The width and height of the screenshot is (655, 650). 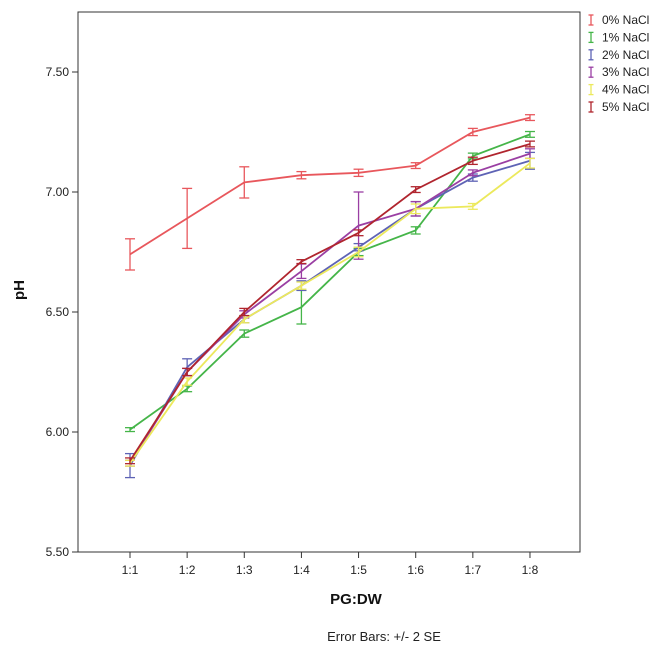 I want to click on x-tick-label: 1:7, so click(x=472, y=570).